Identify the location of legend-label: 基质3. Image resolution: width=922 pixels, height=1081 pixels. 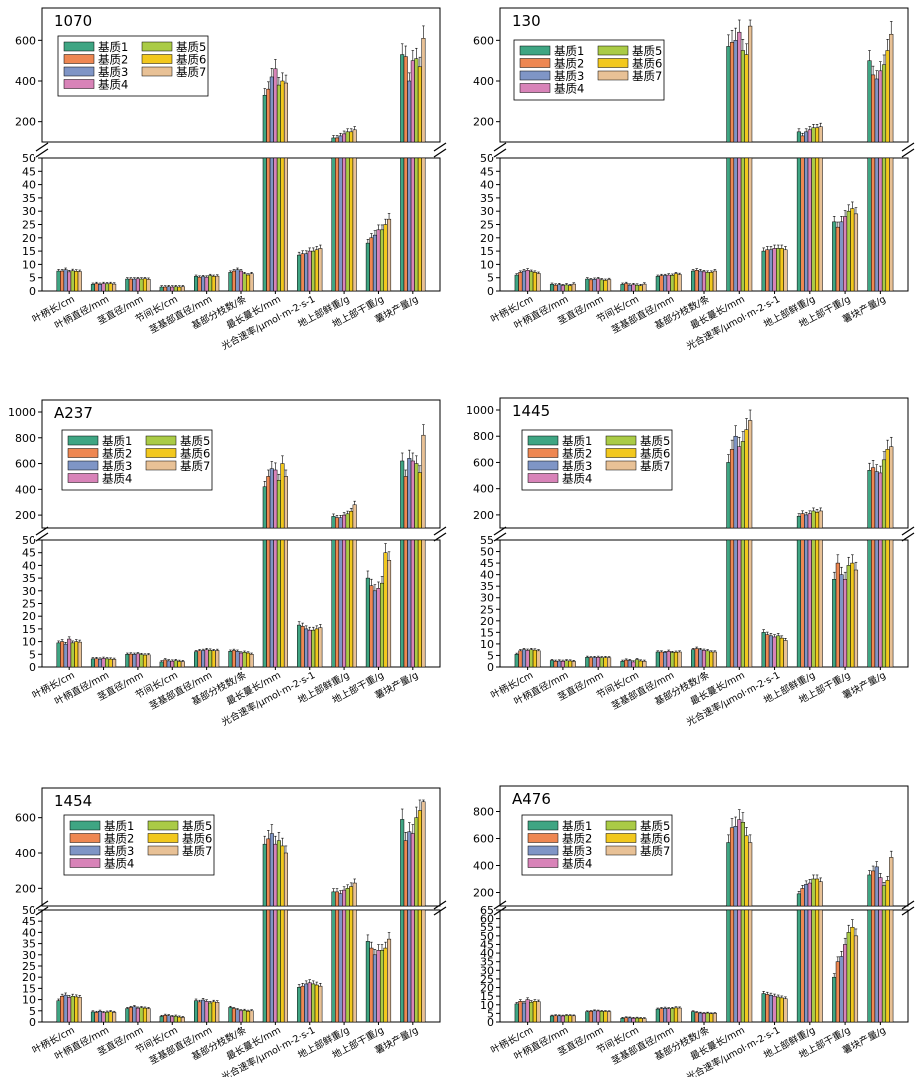
(117, 466).